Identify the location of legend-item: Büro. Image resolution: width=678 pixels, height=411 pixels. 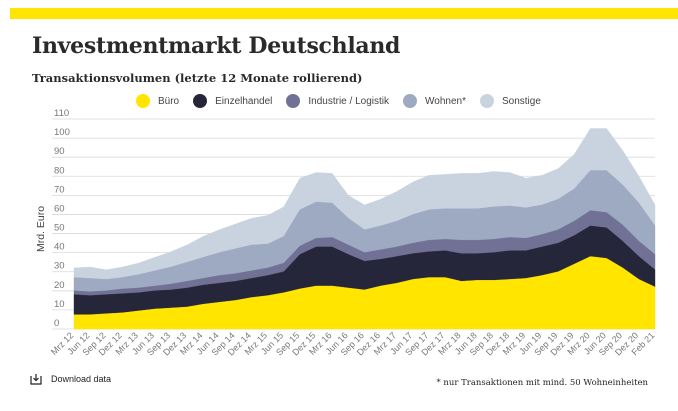
(157, 101).